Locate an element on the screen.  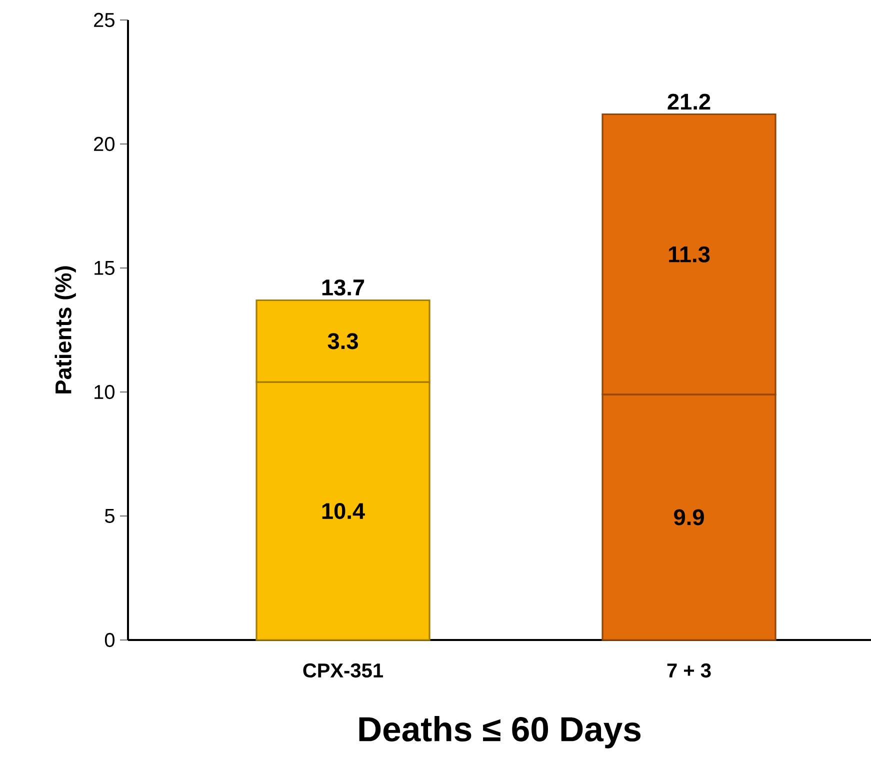
y-tick-label: 15 is located at coordinates (104, 268).